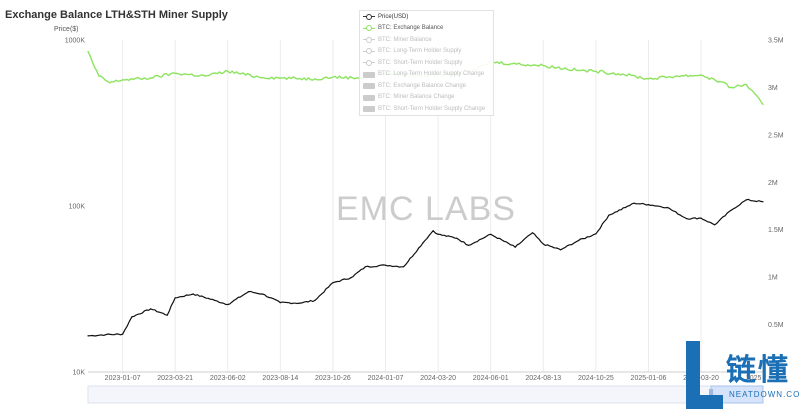 The height and width of the screenshot is (411, 800). Describe the element at coordinates (543, 378) in the screenshot. I see `x-tick-label: 2024-08-13` at that location.